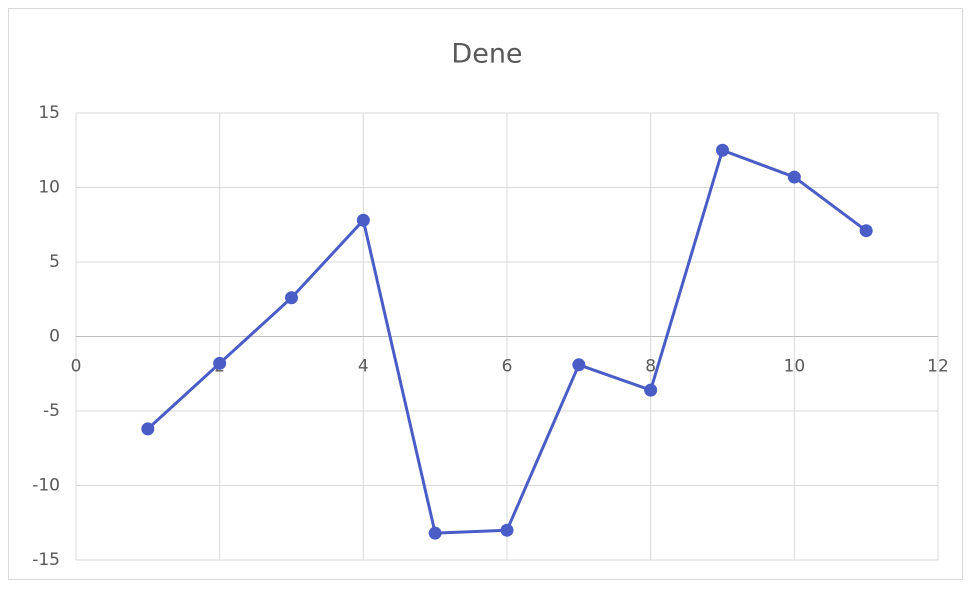 Image resolution: width=971 pixels, height=592 pixels. Describe the element at coordinates (54, 337) in the screenshot. I see `y-tick-label: 0` at that location.